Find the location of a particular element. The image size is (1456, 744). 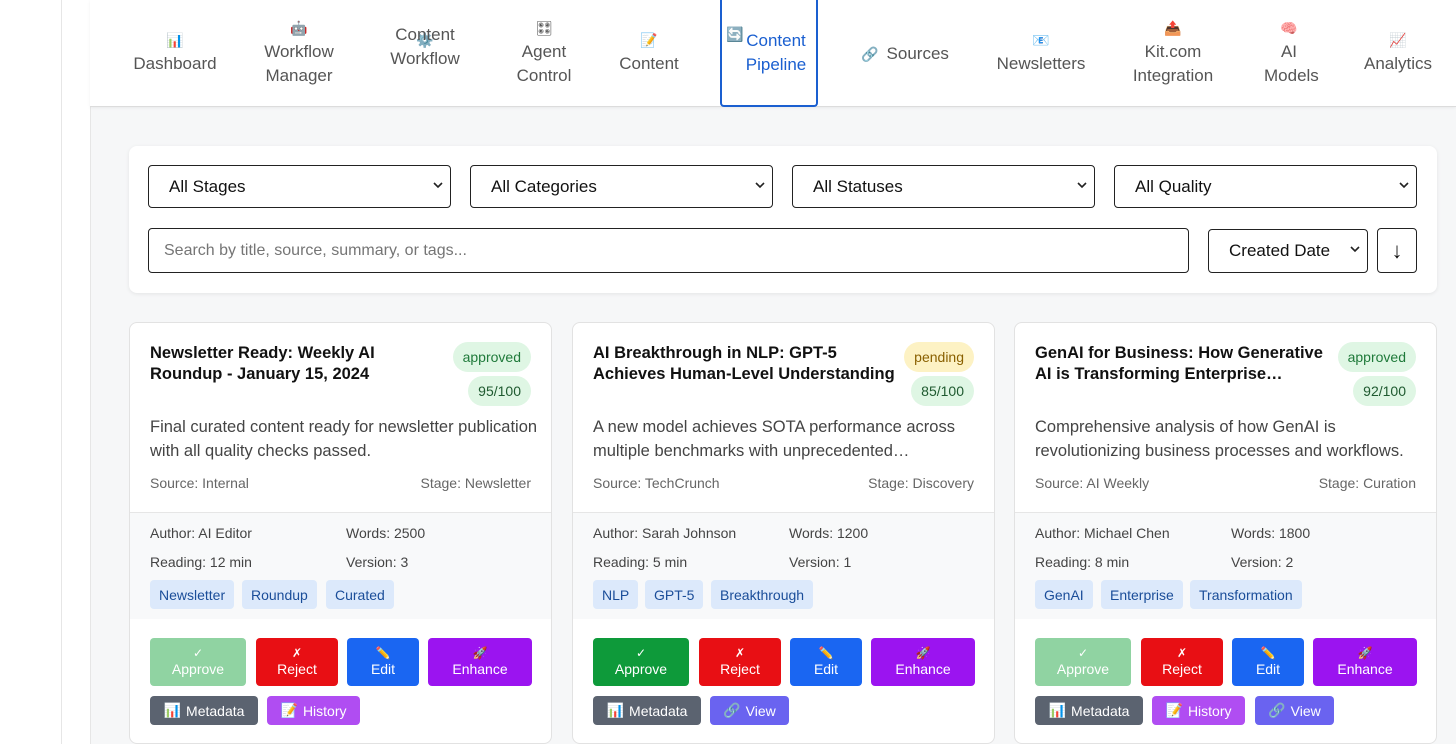

check-icon: ✓ is located at coordinates (641, 653).